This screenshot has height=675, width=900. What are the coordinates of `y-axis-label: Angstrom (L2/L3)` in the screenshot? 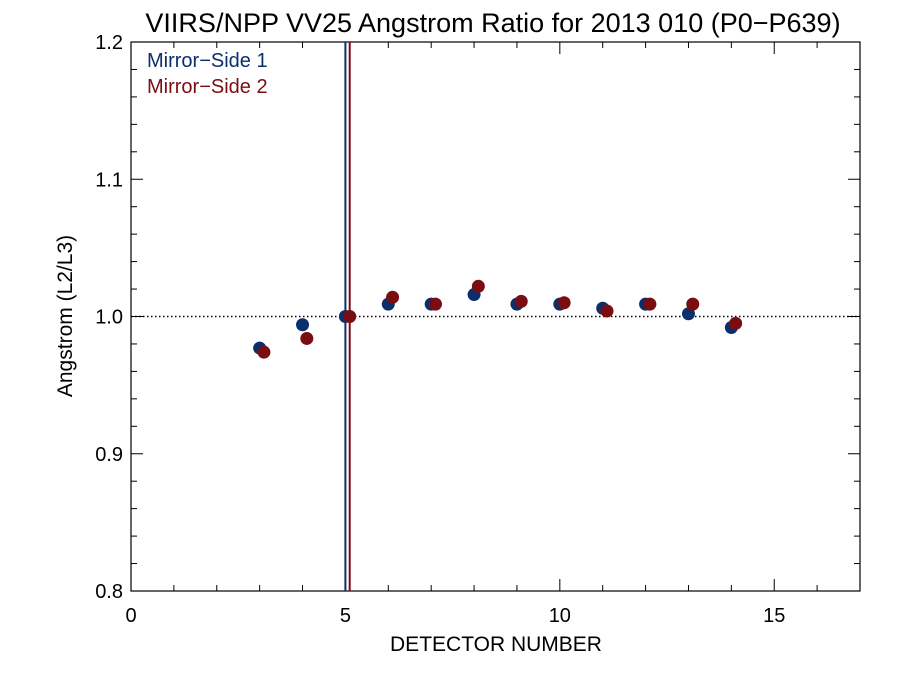 It's located at (65, 316).